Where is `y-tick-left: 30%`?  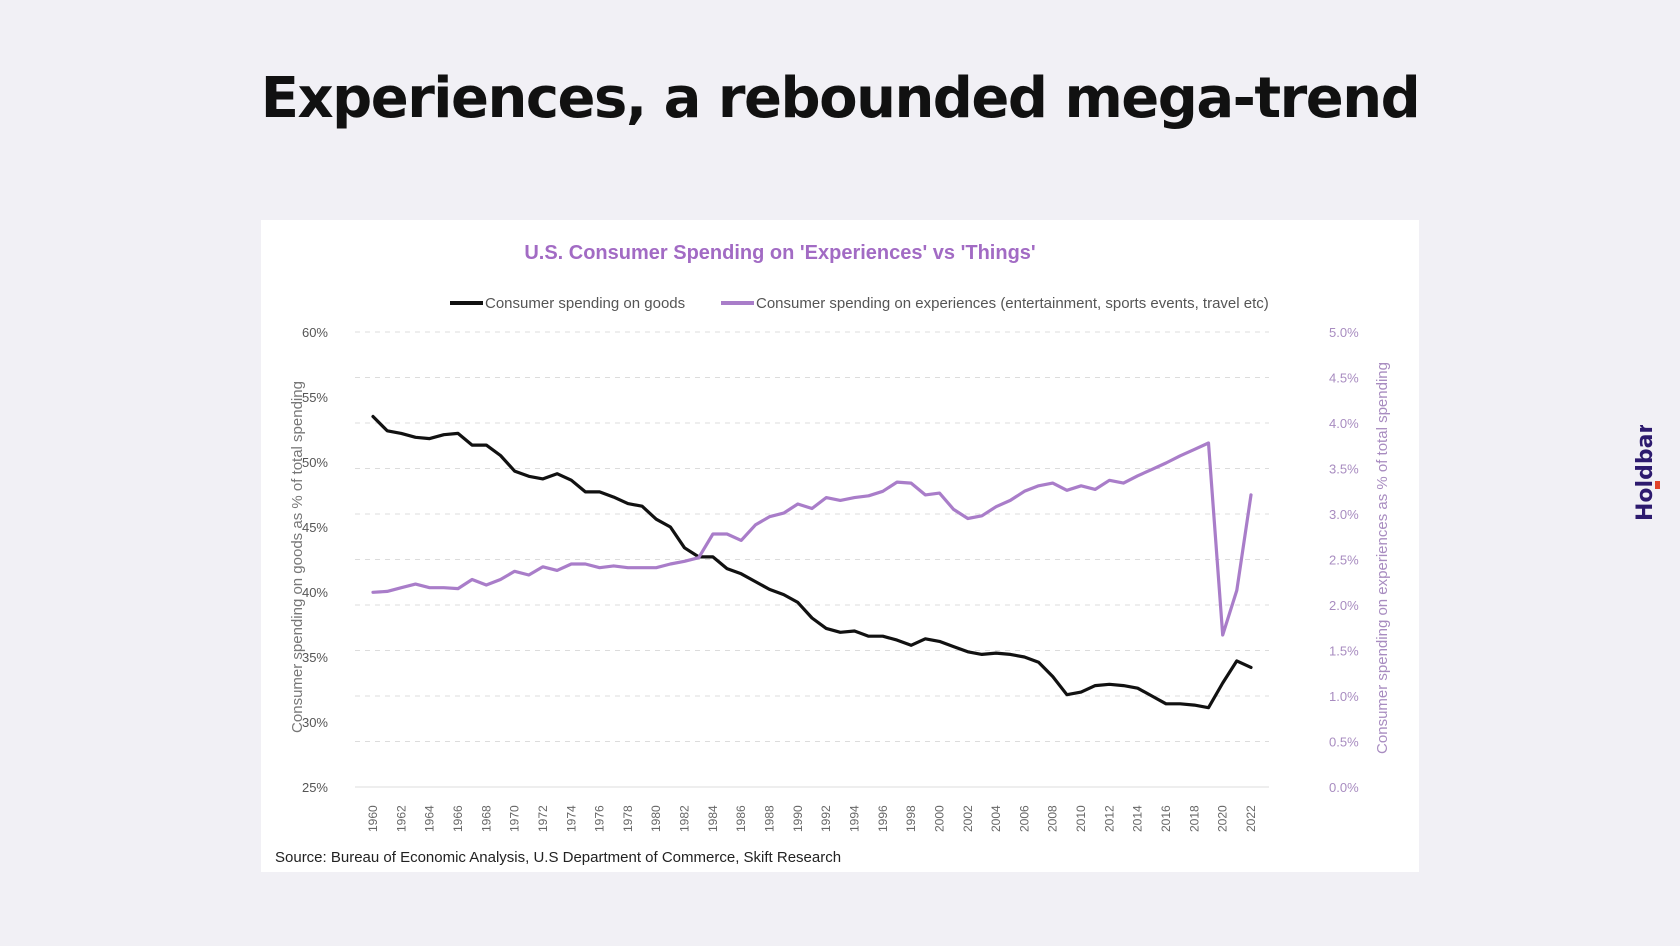 y-tick-left: 30% is located at coordinates (315, 722).